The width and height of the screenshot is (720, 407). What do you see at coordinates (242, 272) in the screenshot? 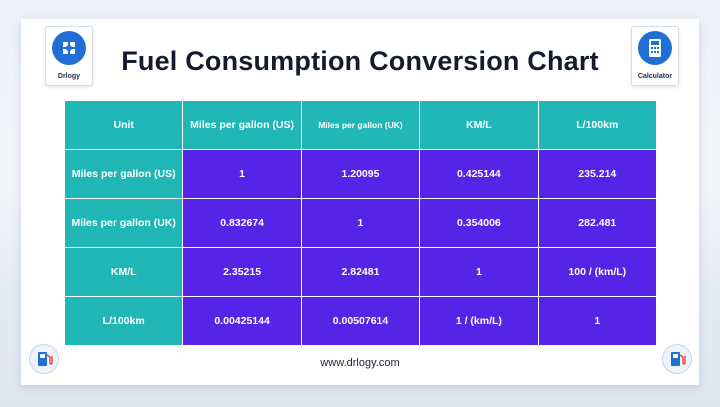
I see `table-cell: 2.35215` at bounding box center [242, 272].